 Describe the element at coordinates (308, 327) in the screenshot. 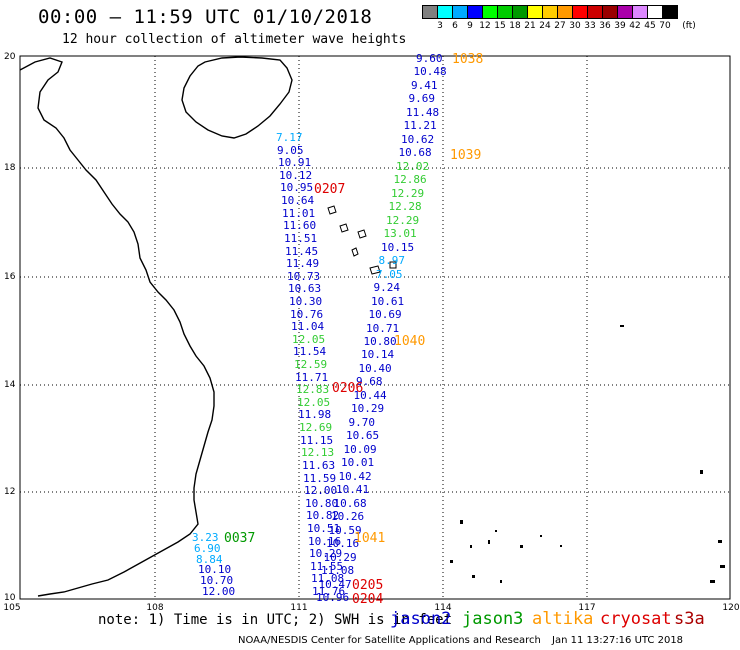

I see `wave-height-value: 11.04` at that location.